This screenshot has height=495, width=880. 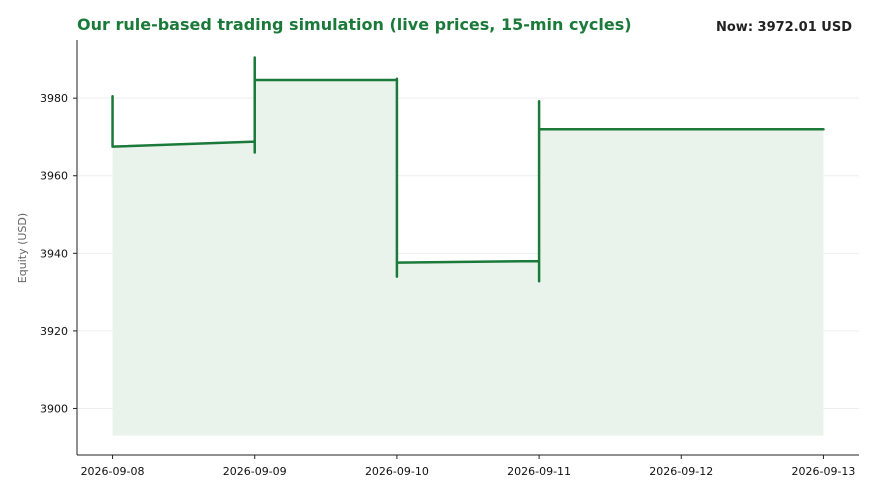 I want to click on y-ticks: 3900 3920 3940 3960 3980, so click(x=58, y=253).